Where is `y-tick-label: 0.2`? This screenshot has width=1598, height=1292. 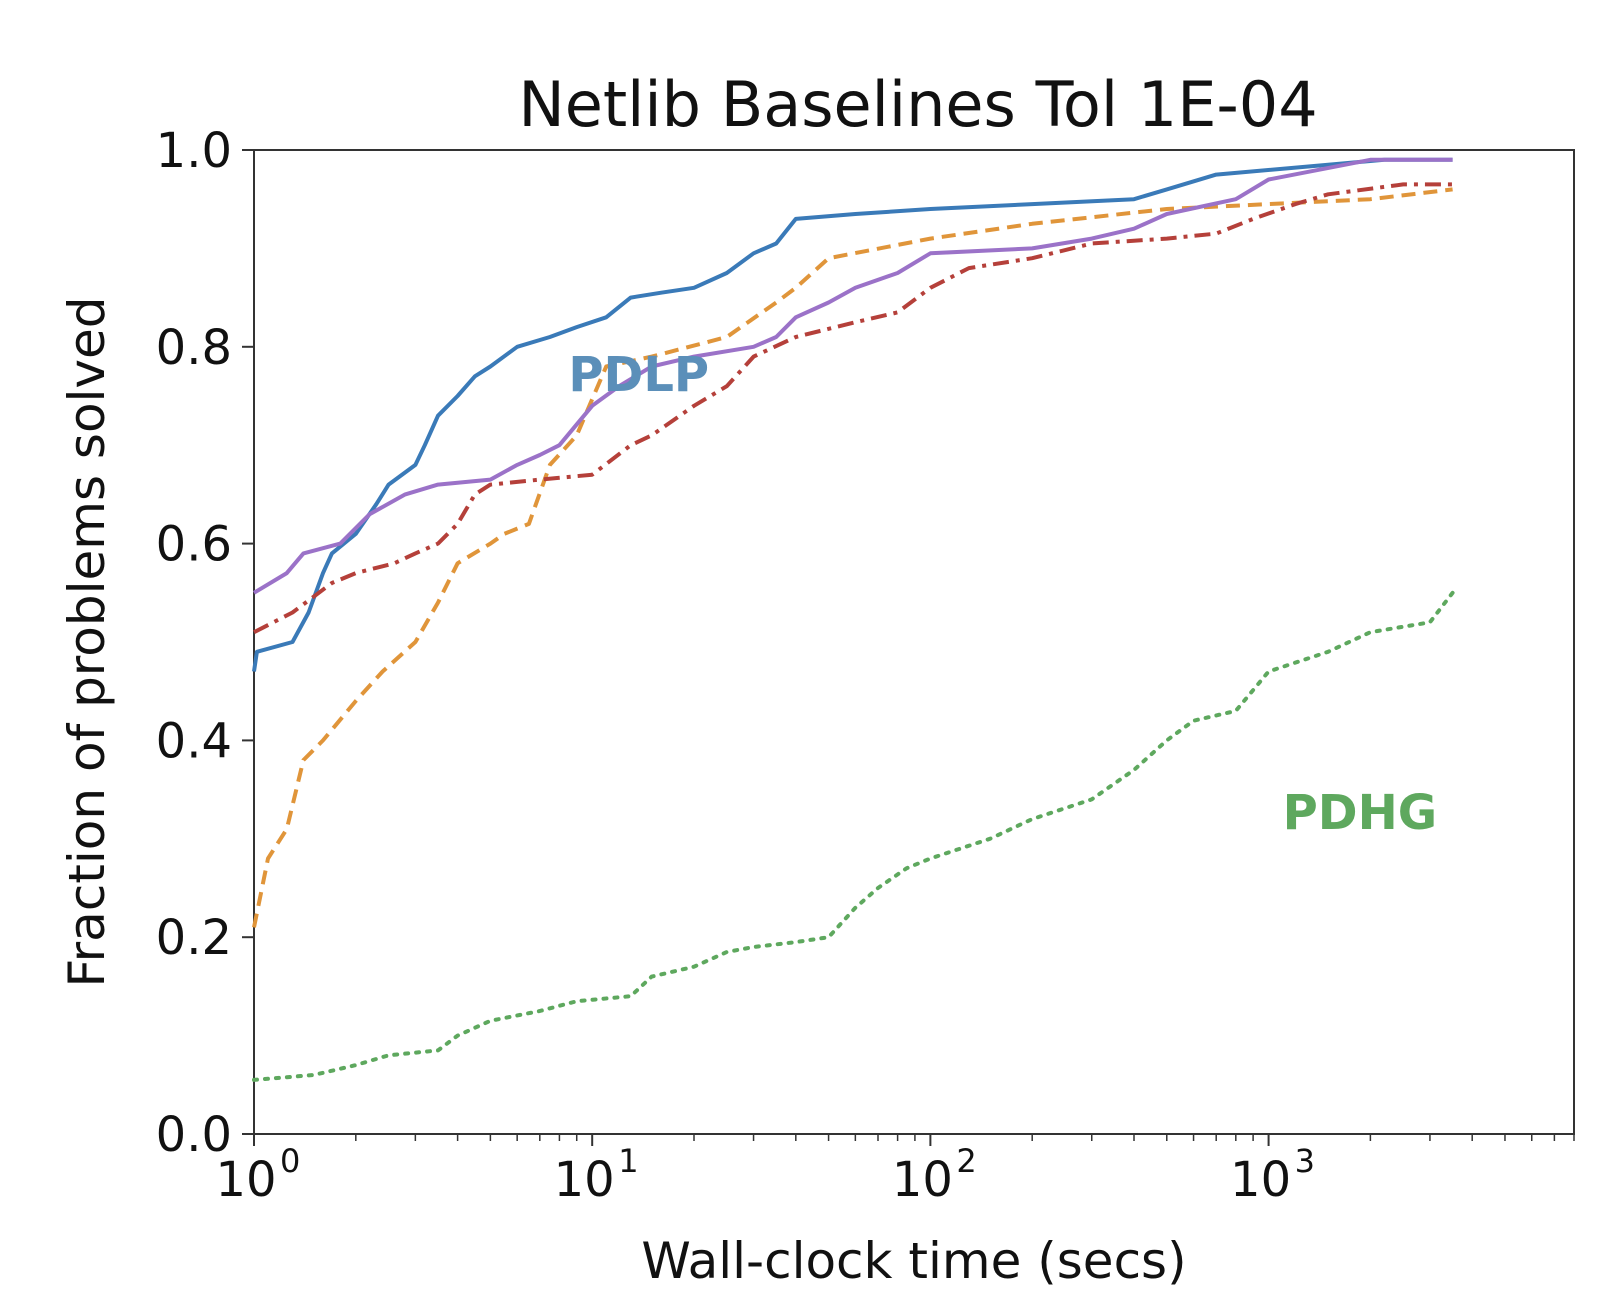 y-tick-label: 0.2 is located at coordinates (194, 938).